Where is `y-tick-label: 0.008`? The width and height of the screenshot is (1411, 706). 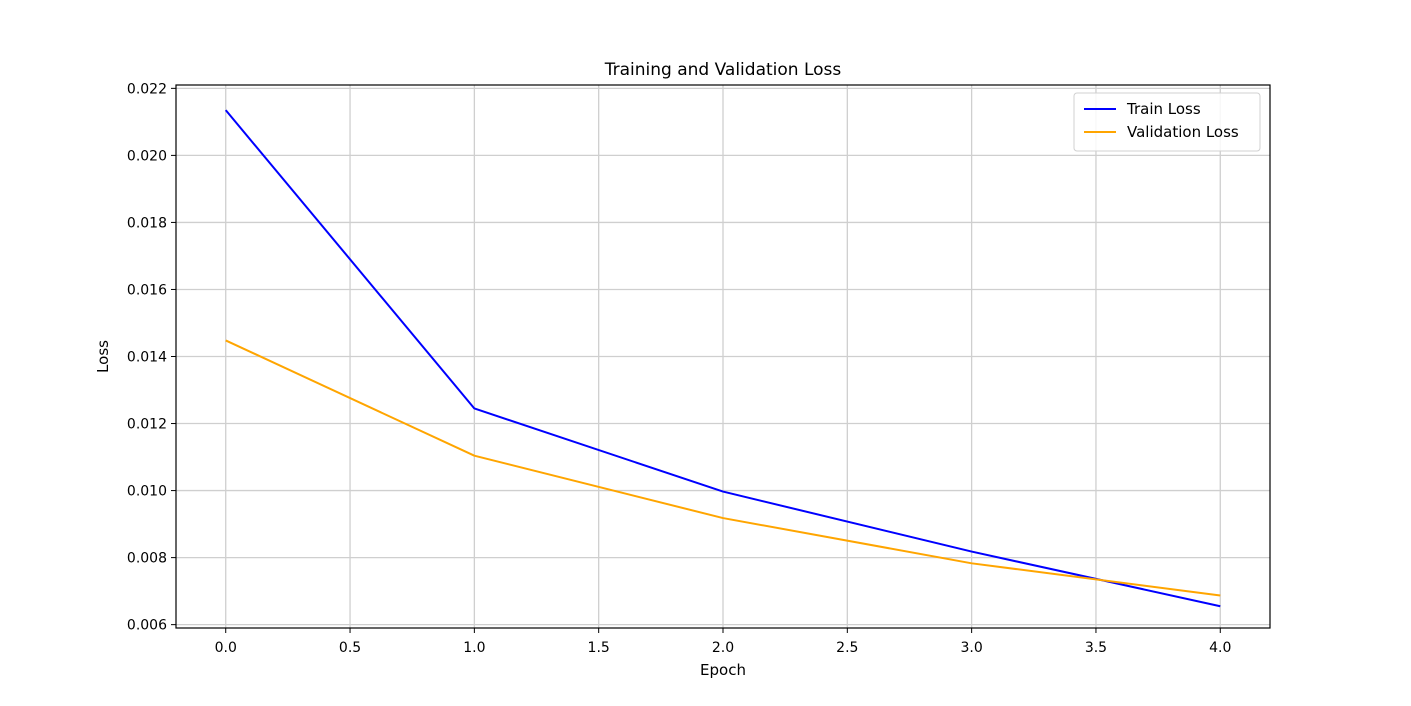 y-tick-label: 0.008 is located at coordinates (147, 559).